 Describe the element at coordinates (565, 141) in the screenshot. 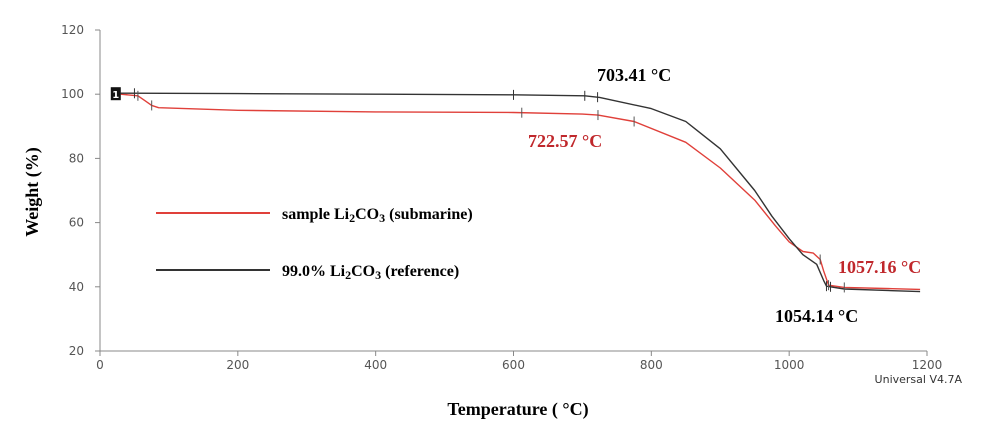

I see `annotation-label: 722.57 °C` at that location.